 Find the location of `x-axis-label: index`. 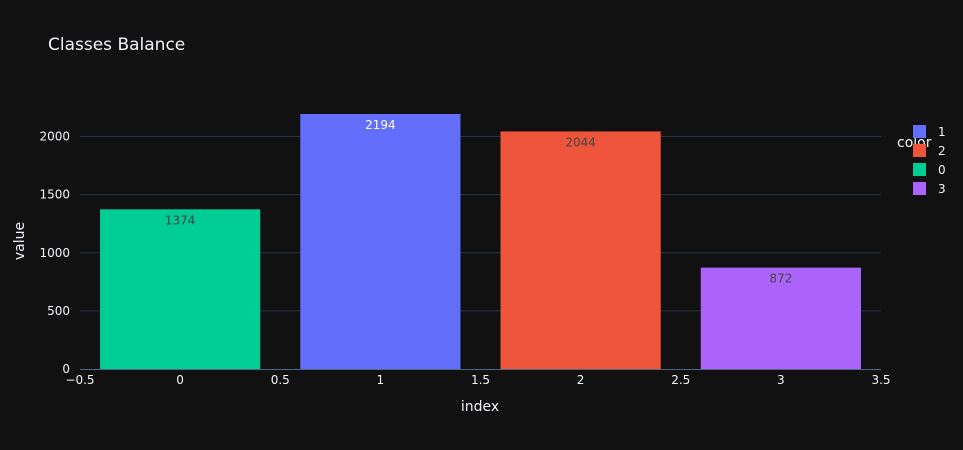

x-axis-label: index is located at coordinates (480, 407).